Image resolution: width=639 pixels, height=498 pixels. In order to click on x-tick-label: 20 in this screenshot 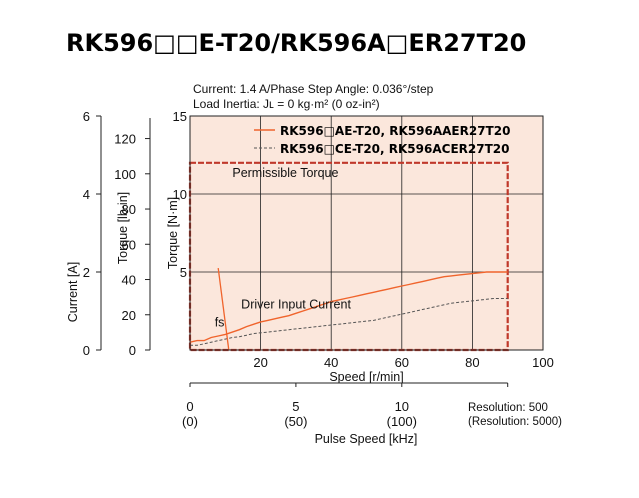, I will do `click(260, 362)`.